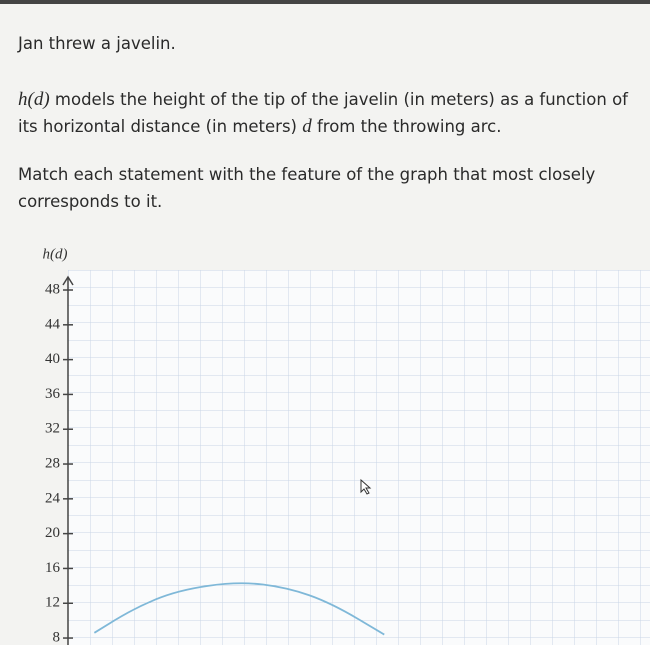 Image resolution: width=650 pixels, height=645 pixels. Describe the element at coordinates (53, 324) in the screenshot. I see `y-tick-label: 44` at that location.